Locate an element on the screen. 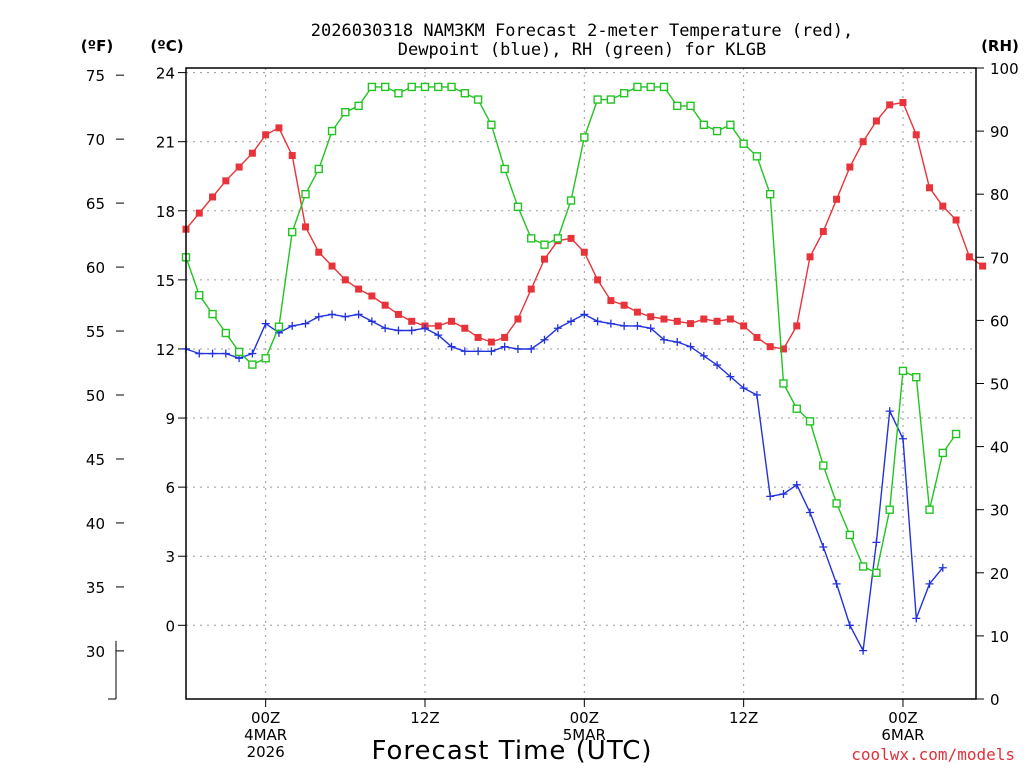 The height and width of the screenshot is (768, 1024). fahrenheit-tick-label: 65 is located at coordinates (95, 204).